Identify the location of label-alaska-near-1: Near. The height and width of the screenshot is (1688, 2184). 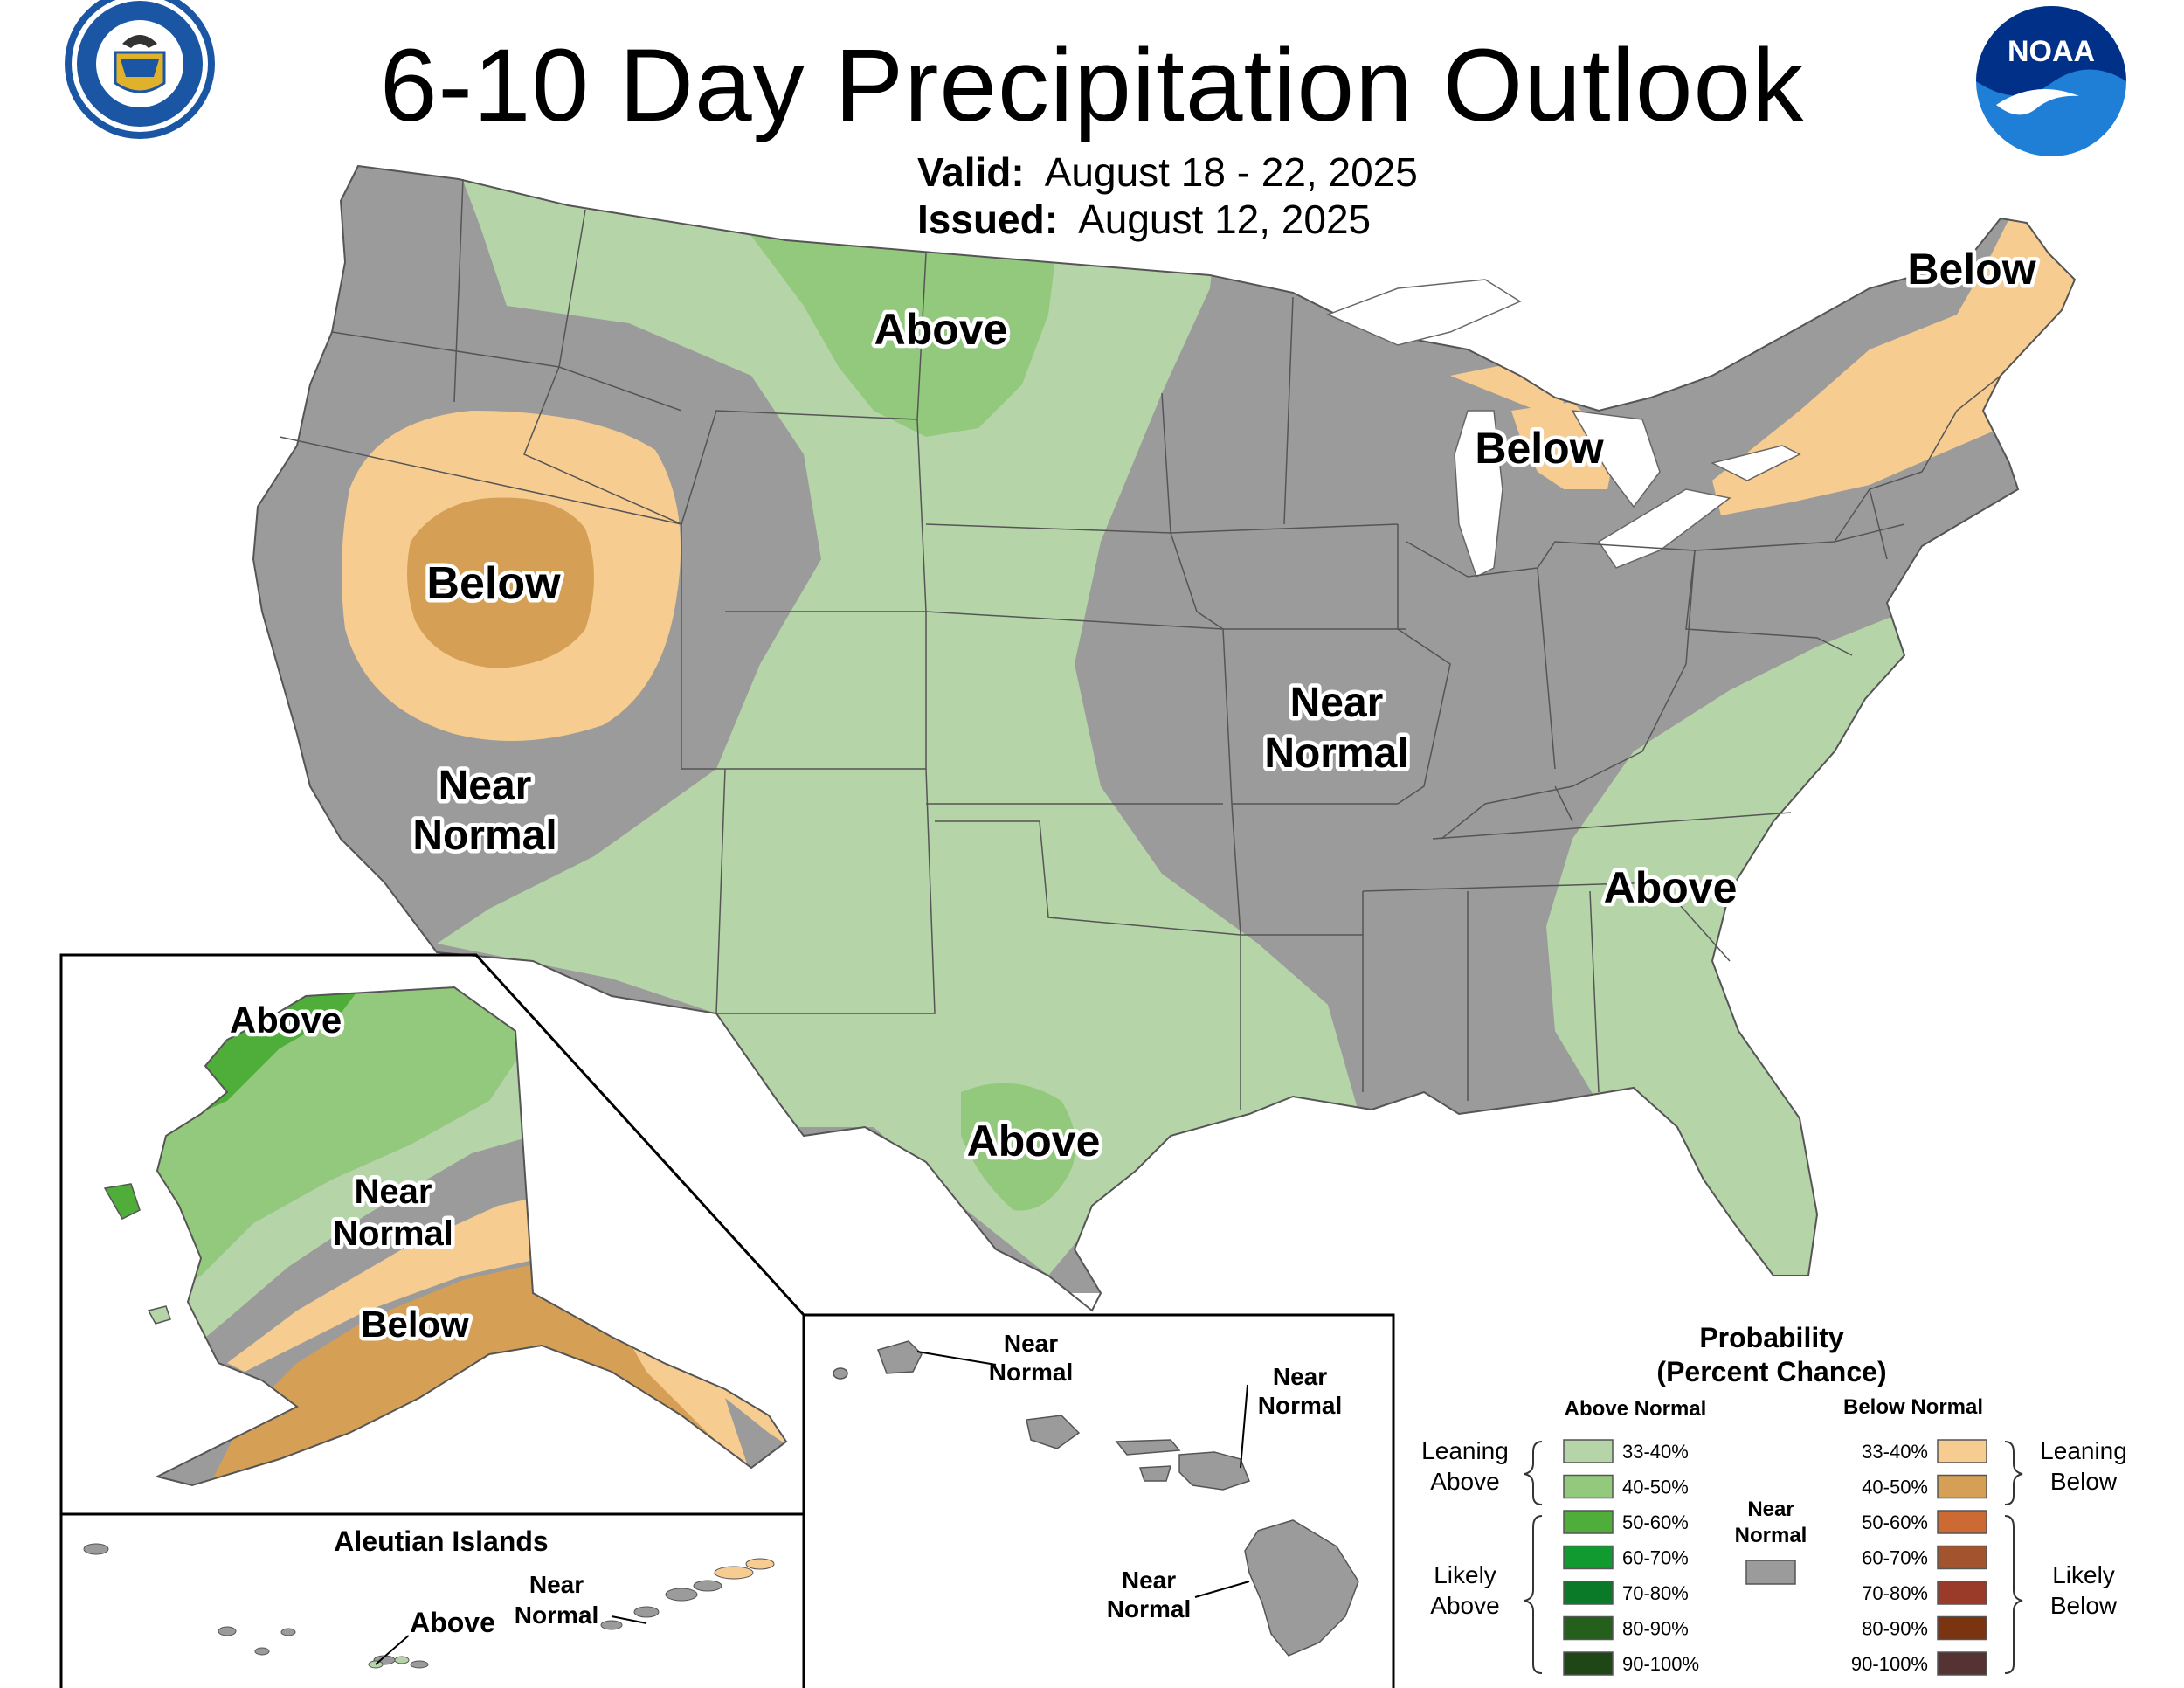
(393, 1192).